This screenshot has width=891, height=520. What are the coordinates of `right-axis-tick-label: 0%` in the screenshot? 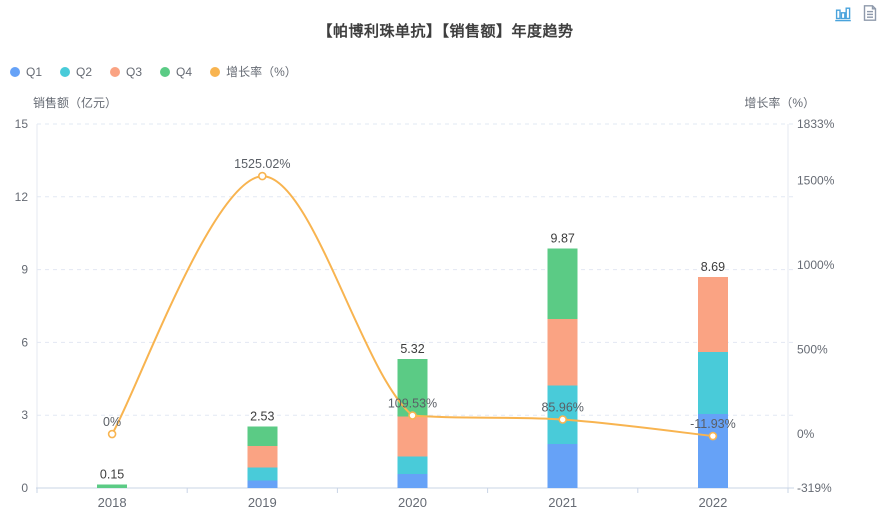 It's located at (806, 434).